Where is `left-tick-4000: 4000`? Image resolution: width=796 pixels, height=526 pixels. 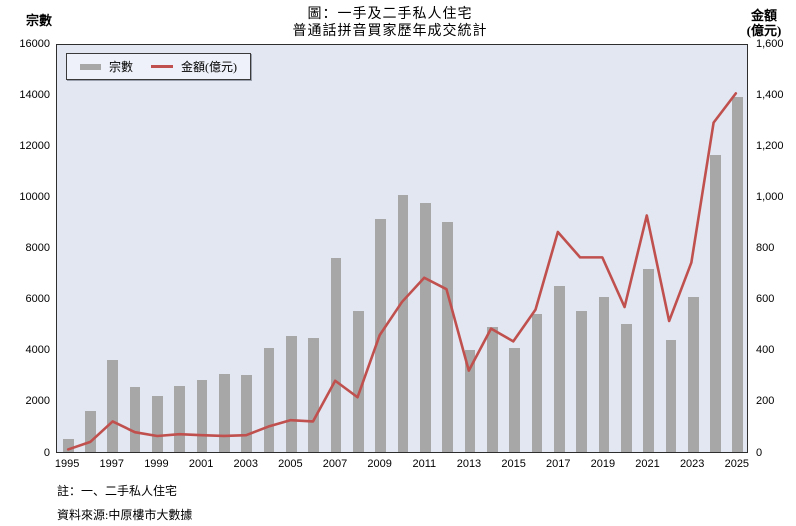
left-tick-4000: 4000 is located at coordinates (37, 350).